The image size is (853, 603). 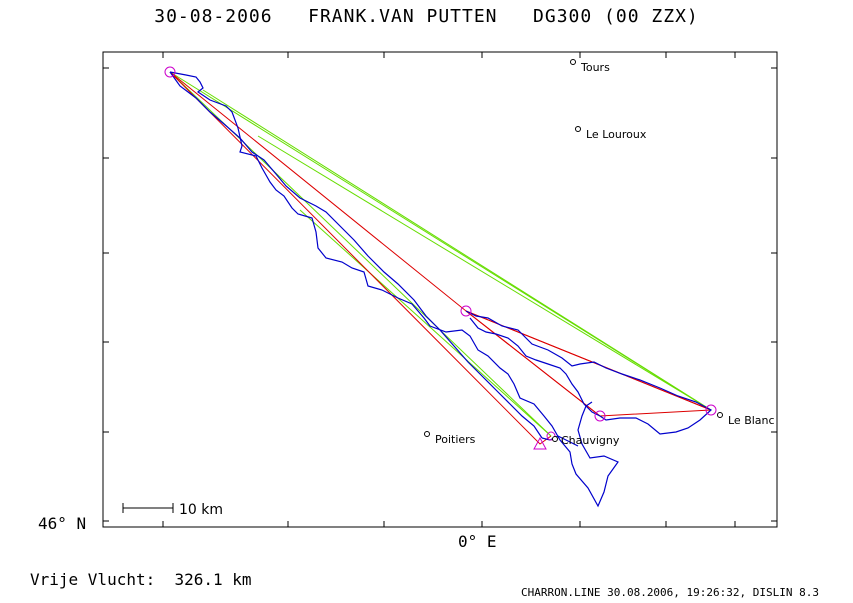 I want to click on distance-label: Vrije Vlucht:, so click(x=93, y=579).